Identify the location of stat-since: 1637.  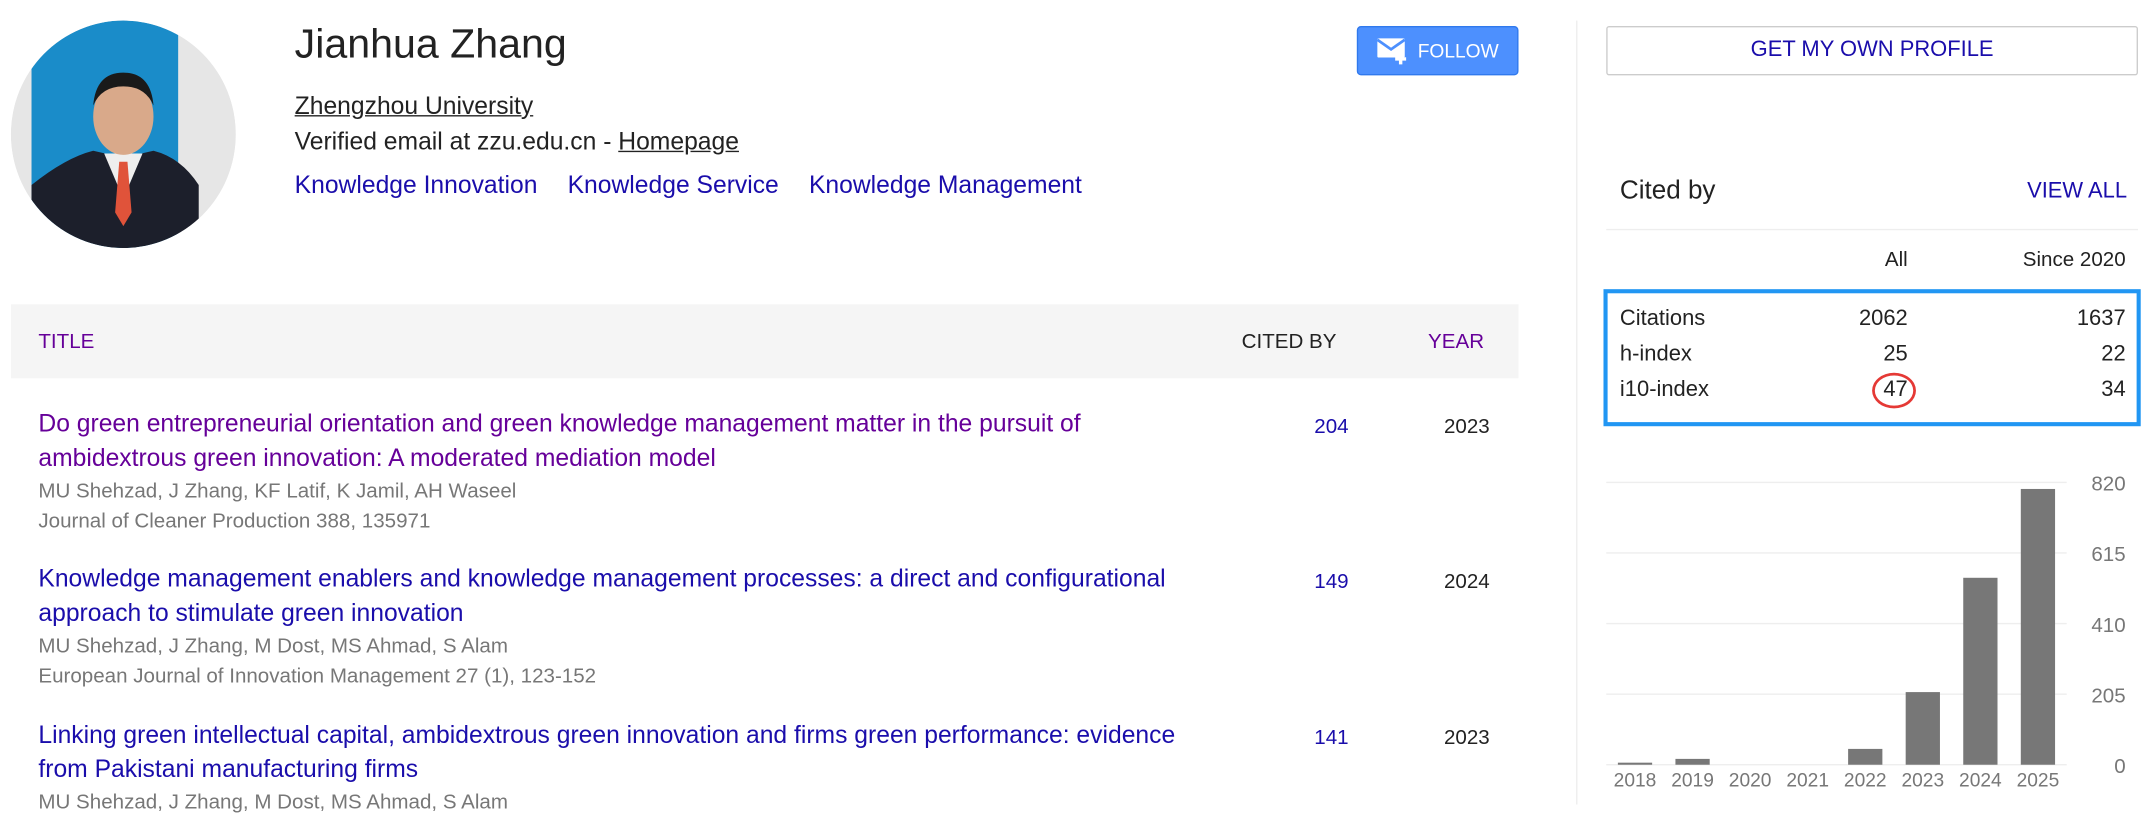
(2101, 318).